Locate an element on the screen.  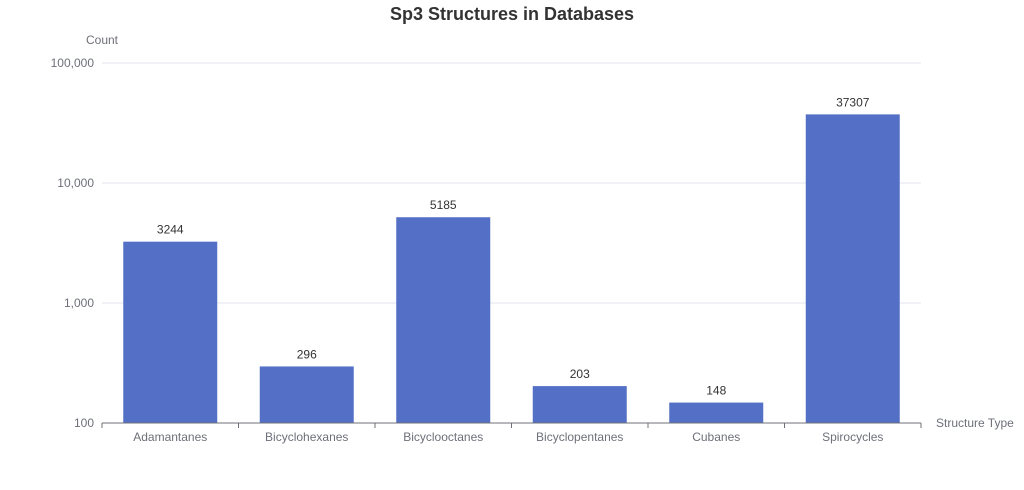
x-tick-label-adamantanes: Adamantanes is located at coordinates (170, 437).